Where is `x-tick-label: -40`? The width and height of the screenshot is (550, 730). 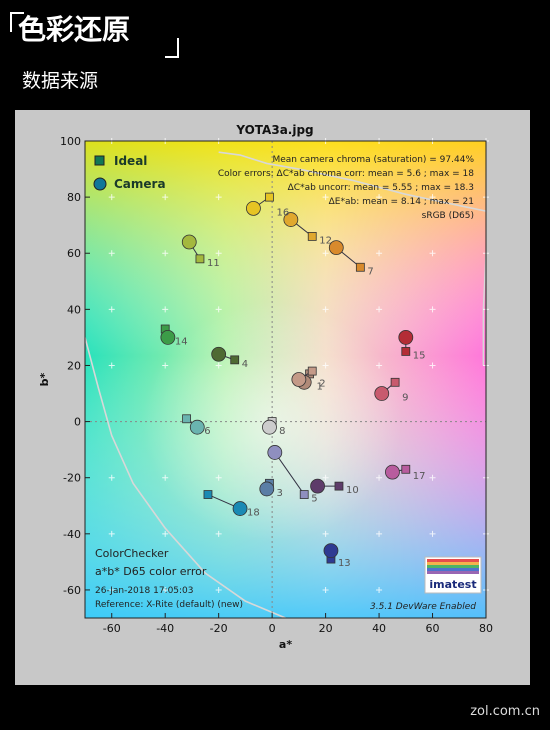
x-tick-label: -40 is located at coordinates (165, 628).